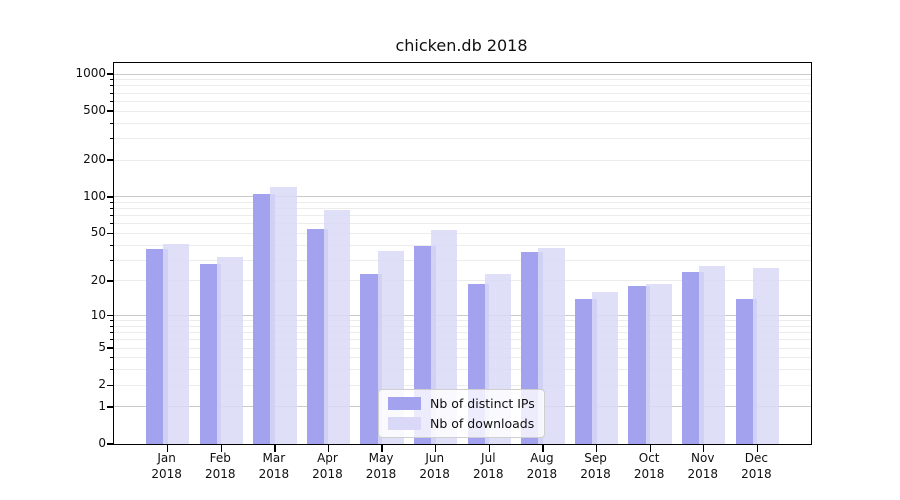  What do you see at coordinates (327, 466) in the screenshot?
I see `x-tick-label: Apr 2018` at bounding box center [327, 466].